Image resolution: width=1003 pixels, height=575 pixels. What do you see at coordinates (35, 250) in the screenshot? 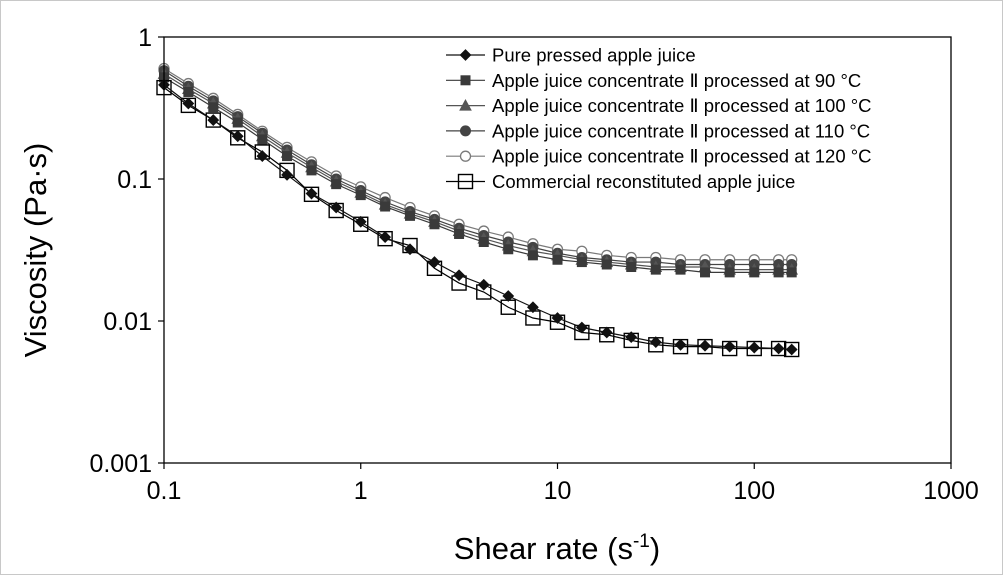
I see `y-axis-title: Viscosity (Pa·s)` at bounding box center [35, 250].